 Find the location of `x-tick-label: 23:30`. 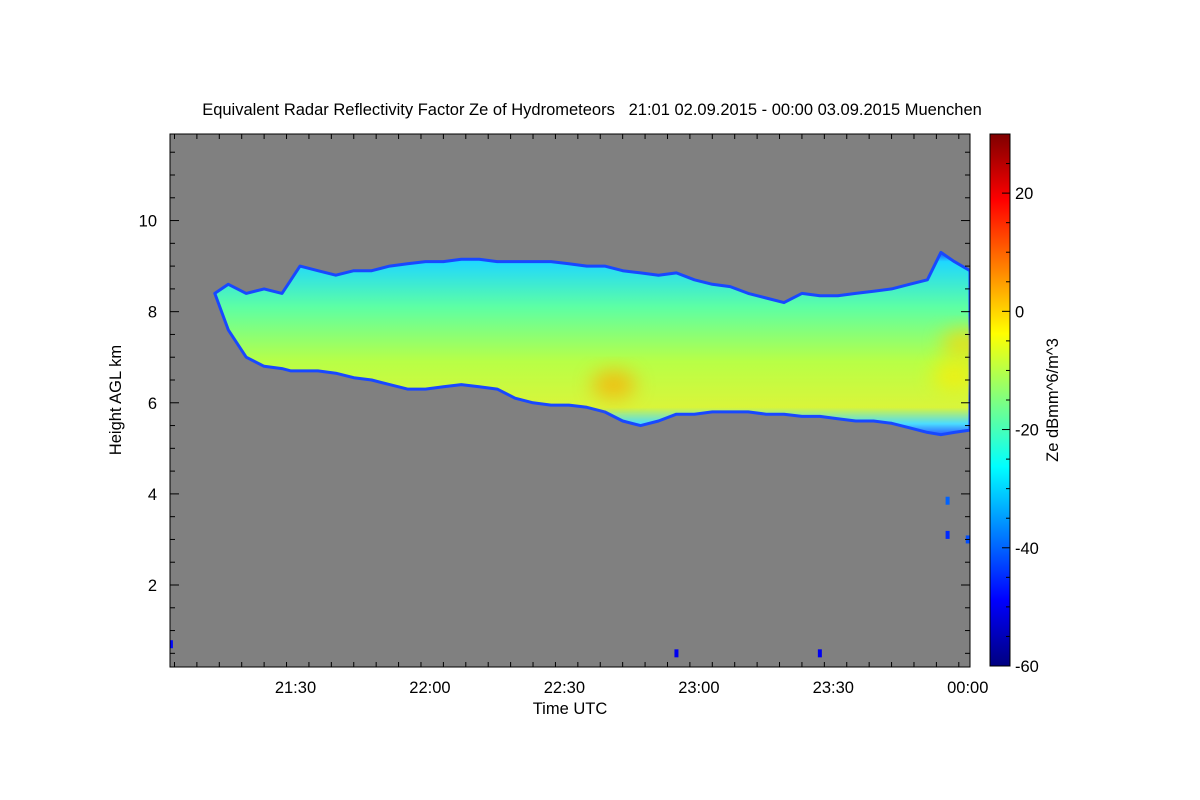

x-tick-label: 23:30 is located at coordinates (833, 688).